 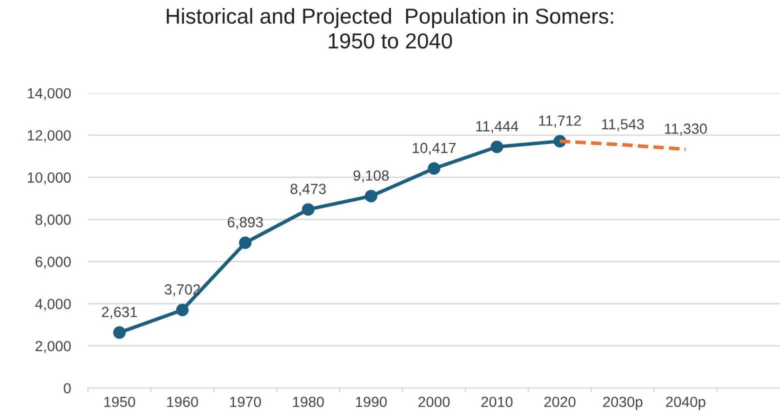 I want to click on data-label: 6,893, so click(x=245, y=223).